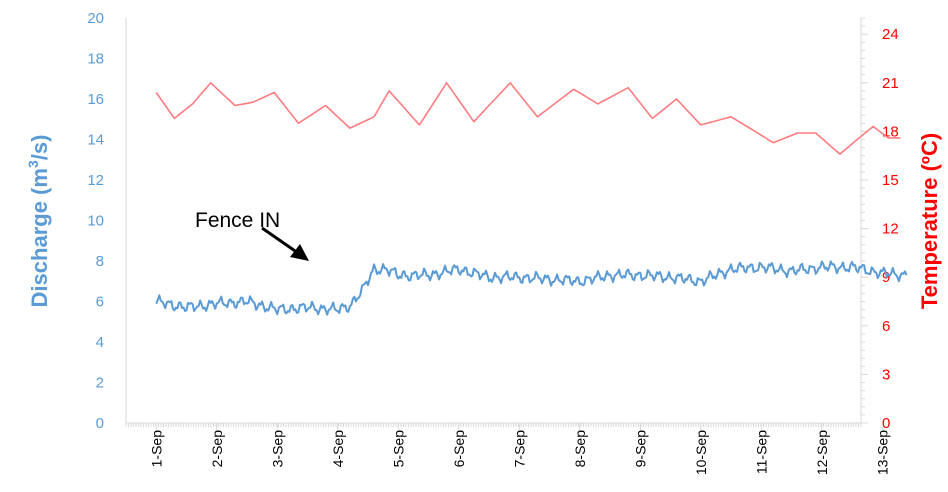  I want to click on annotation-fence-in: Fence IN, so click(237, 220).